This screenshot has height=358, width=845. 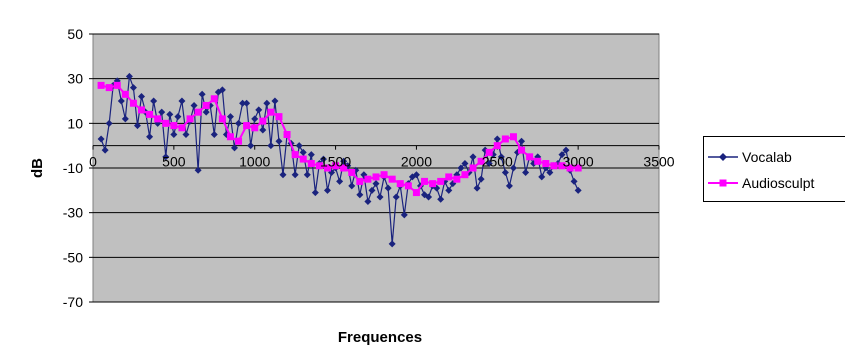 I want to click on legend-label-vocalab: Vocalab, so click(x=767, y=157).